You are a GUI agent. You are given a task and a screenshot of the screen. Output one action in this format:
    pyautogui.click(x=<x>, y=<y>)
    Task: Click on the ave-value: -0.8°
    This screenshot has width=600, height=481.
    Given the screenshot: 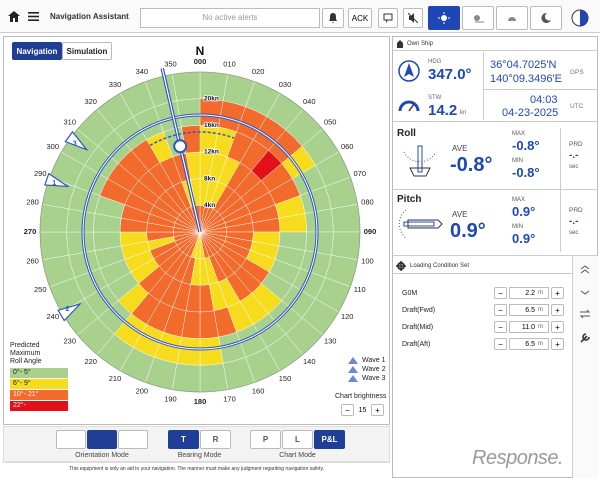 What is the action you would take?
    pyautogui.click(x=471, y=165)
    